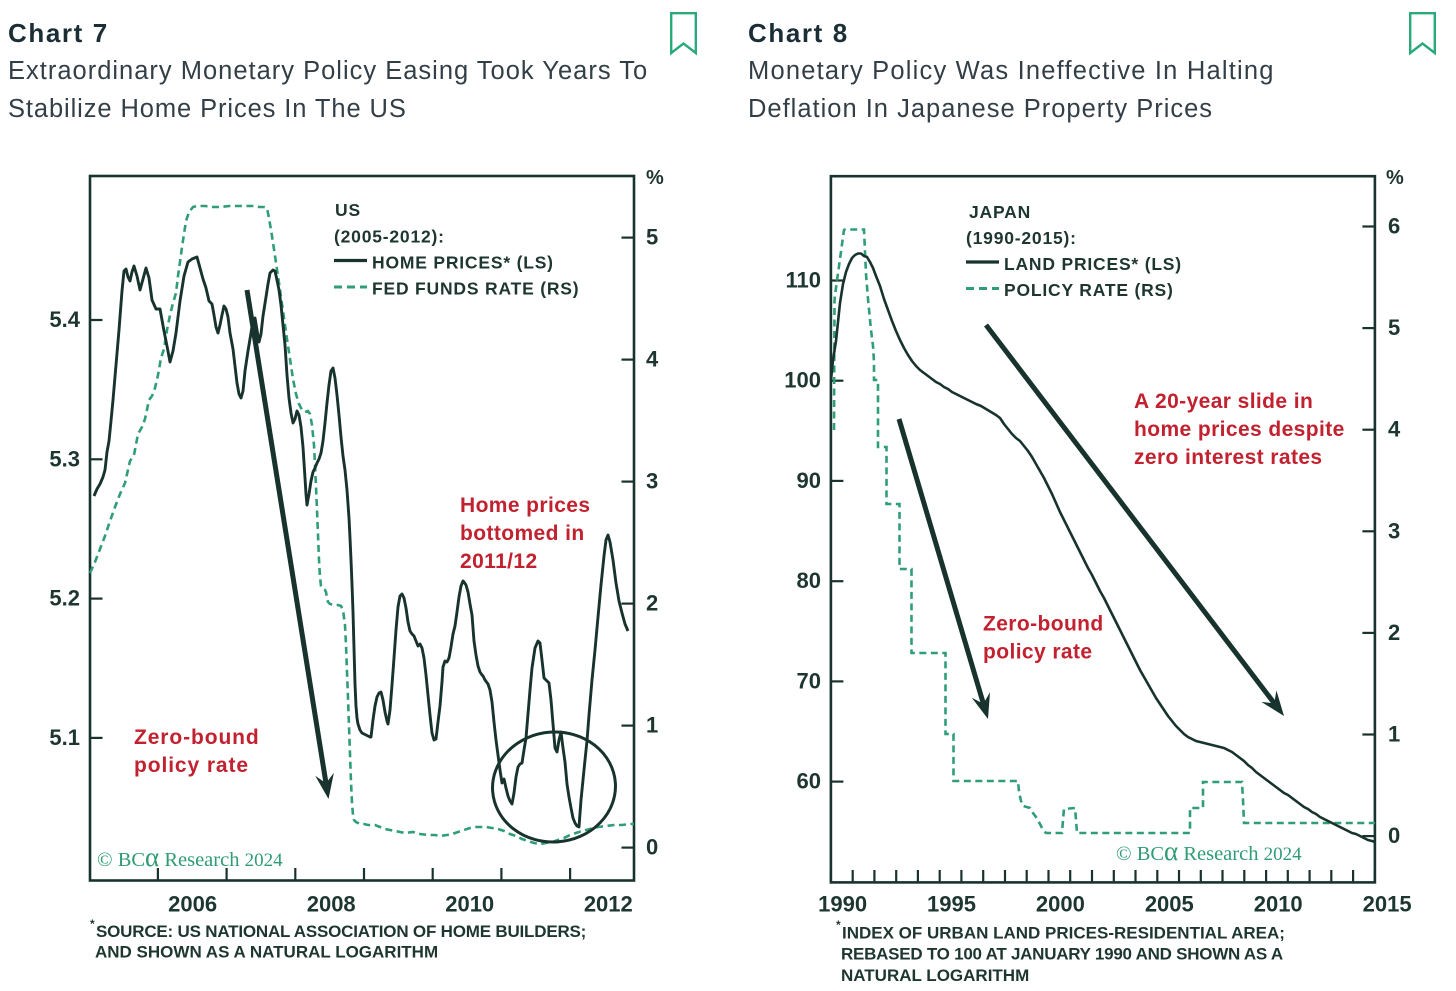 This screenshot has width=1456, height=991. What do you see at coordinates (525, 505) in the screenshot?
I see `svg-text: Home prices` at bounding box center [525, 505].